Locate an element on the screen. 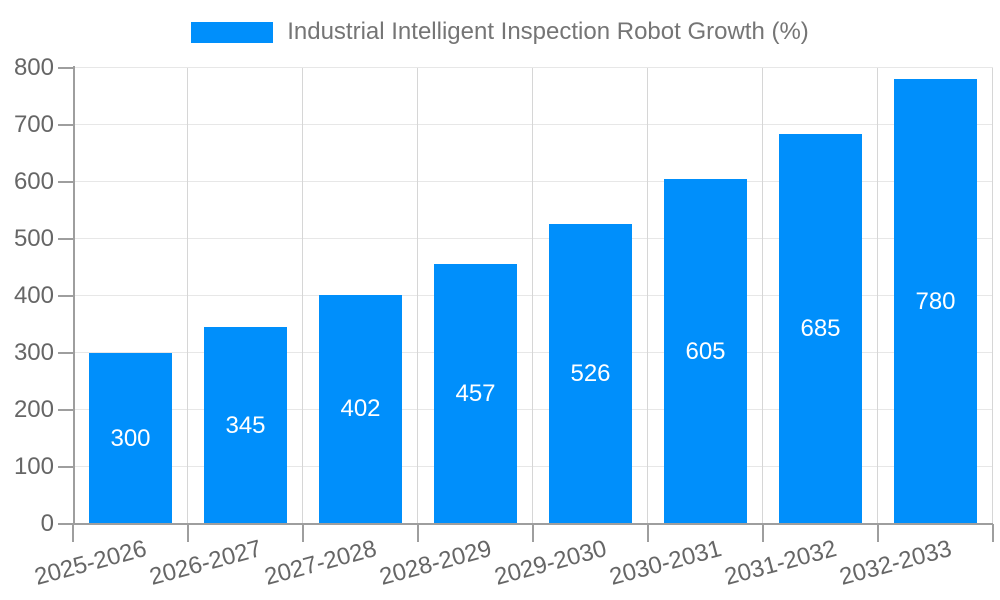  bar-2027-2028: 402 is located at coordinates (360, 409).